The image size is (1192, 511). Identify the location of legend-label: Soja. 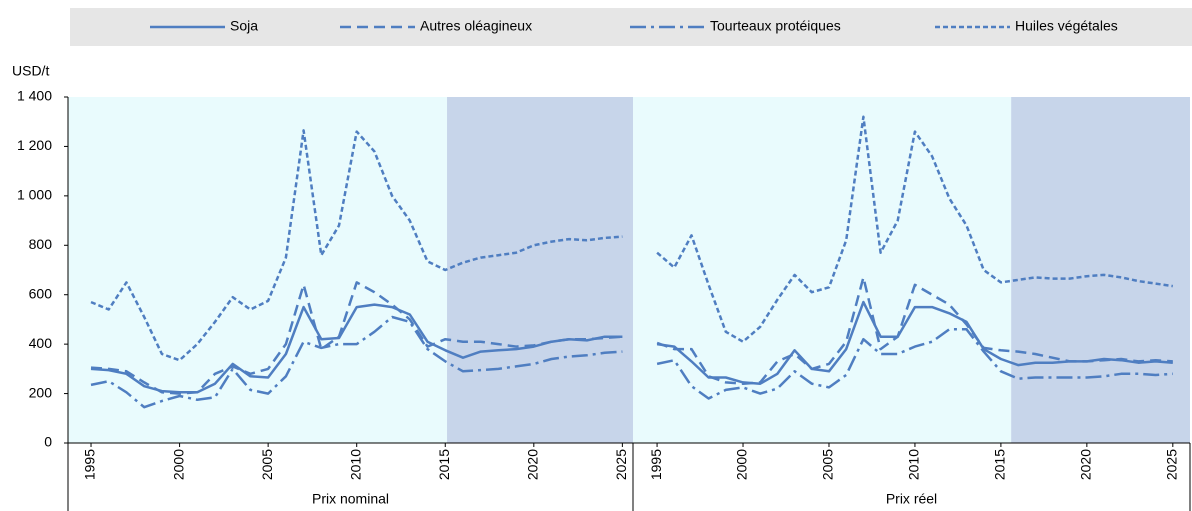
(244, 26).